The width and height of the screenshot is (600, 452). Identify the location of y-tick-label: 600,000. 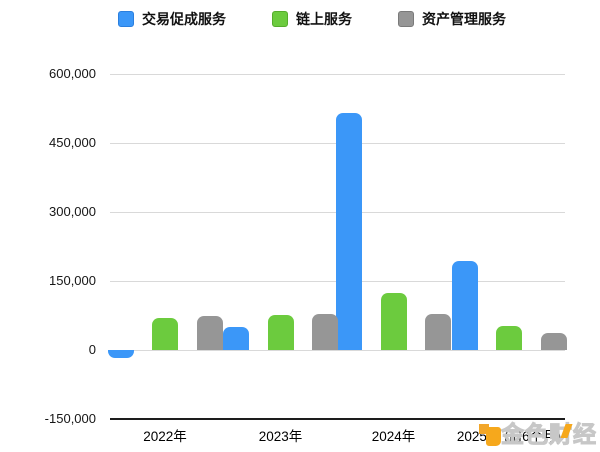
(72, 73).